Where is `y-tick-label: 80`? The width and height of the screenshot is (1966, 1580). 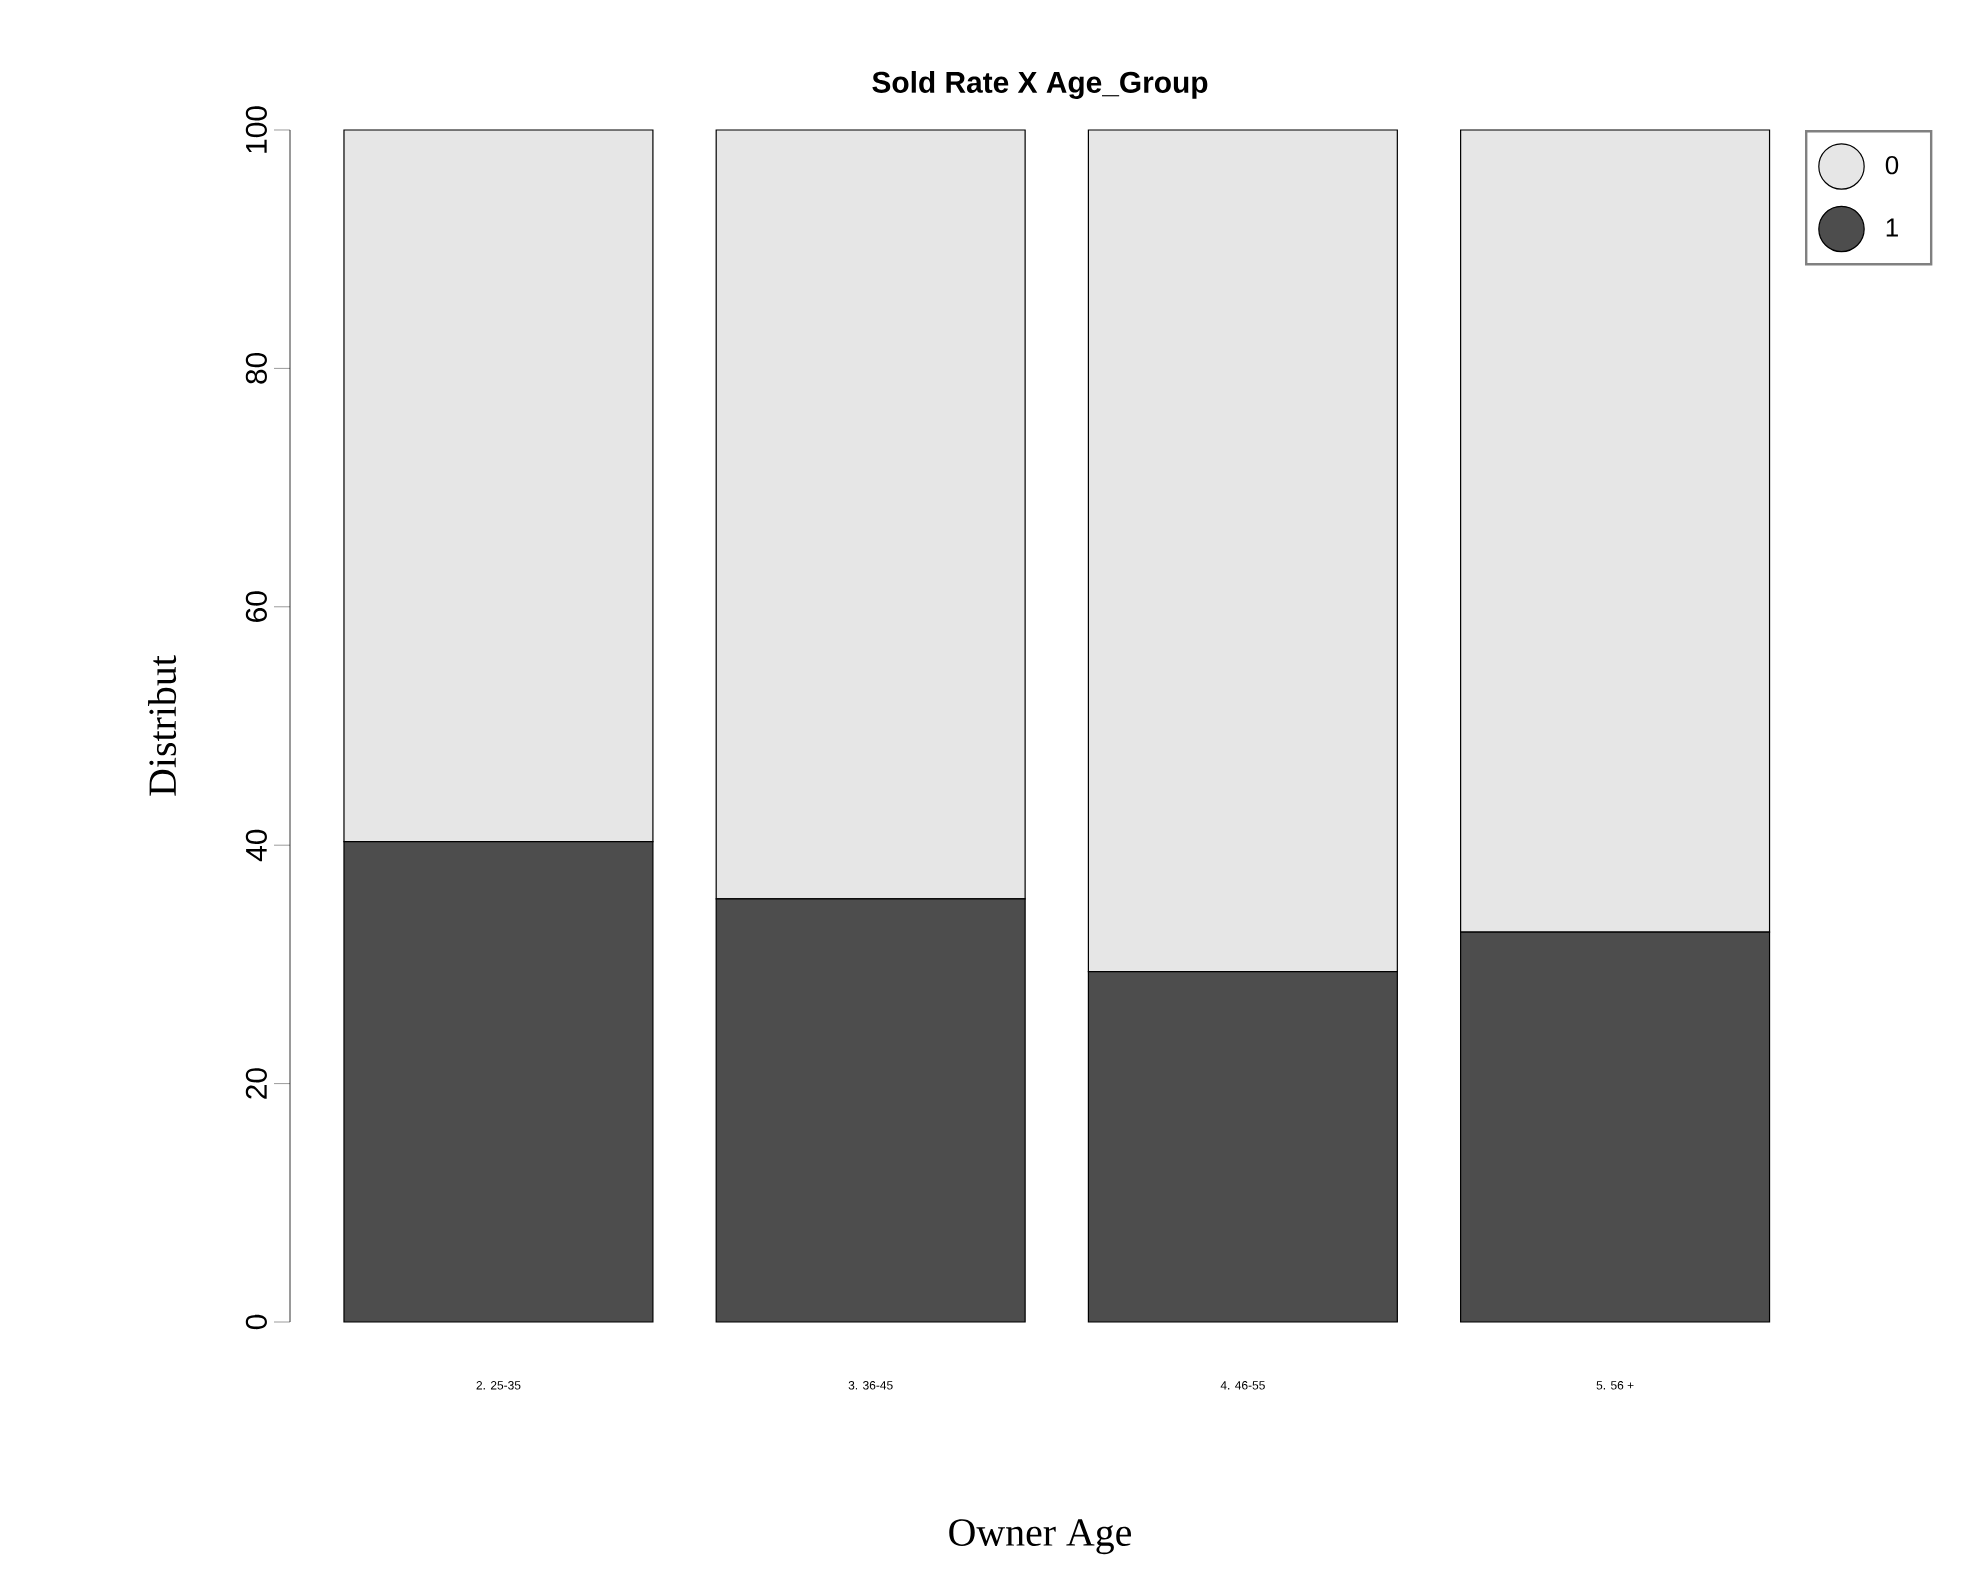 y-tick-label: 80 is located at coordinates (256, 368).